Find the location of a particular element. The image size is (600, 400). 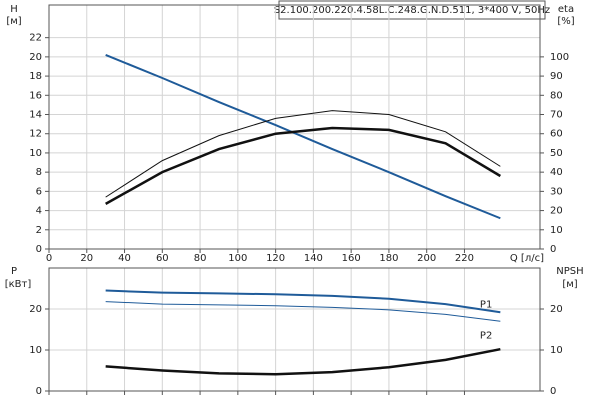

y2-tick-label: 60 is located at coordinates (556, 134).